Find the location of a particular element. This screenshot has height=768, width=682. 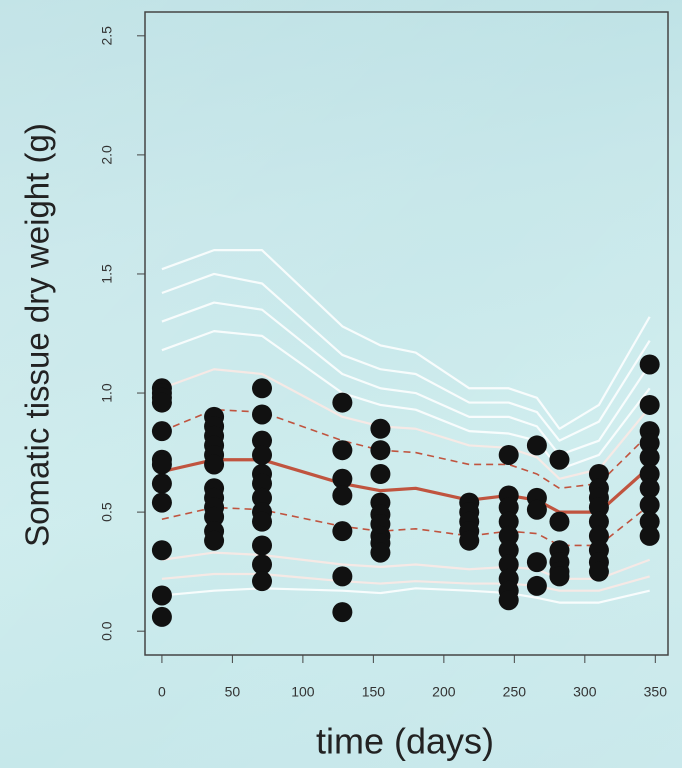

x-tick-label: 0 is located at coordinates (162, 692).